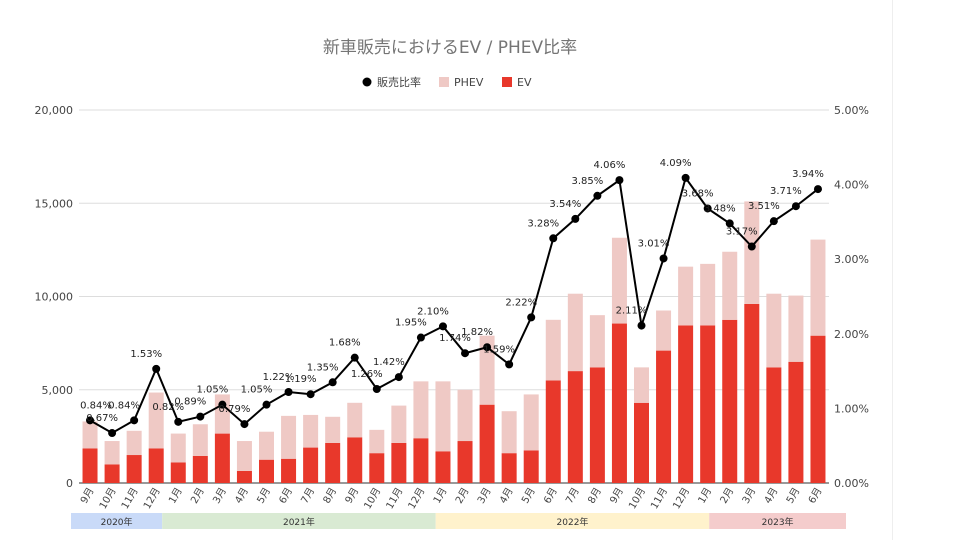 The width and height of the screenshot is (960, 540). Describe the element at coordinates (587, 181) in the screenshot. I see `ratio-label: 3.85%` at that location.